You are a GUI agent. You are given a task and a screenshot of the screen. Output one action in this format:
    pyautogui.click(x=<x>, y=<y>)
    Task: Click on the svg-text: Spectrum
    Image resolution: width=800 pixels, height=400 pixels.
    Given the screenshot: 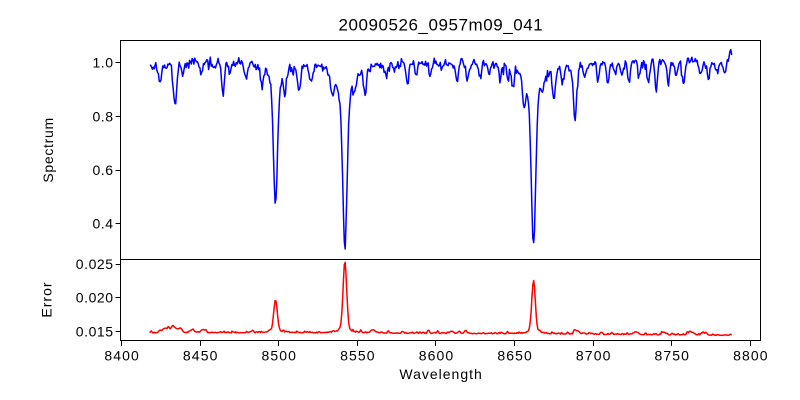 What is the action you would take?
    pyautogui.click(x=48, y=150)
    